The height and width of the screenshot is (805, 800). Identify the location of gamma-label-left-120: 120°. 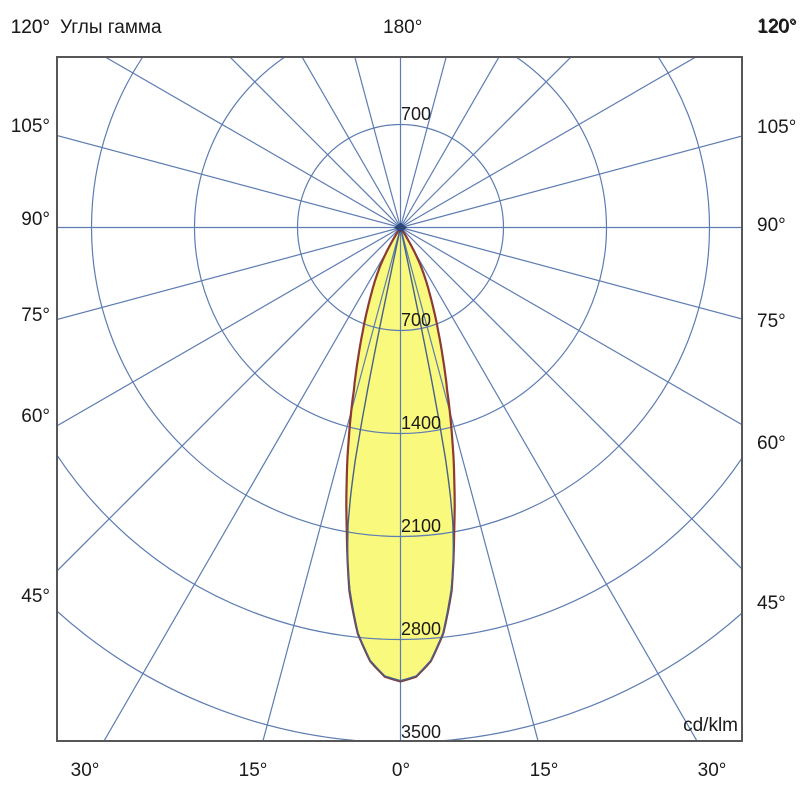
(30, 27).